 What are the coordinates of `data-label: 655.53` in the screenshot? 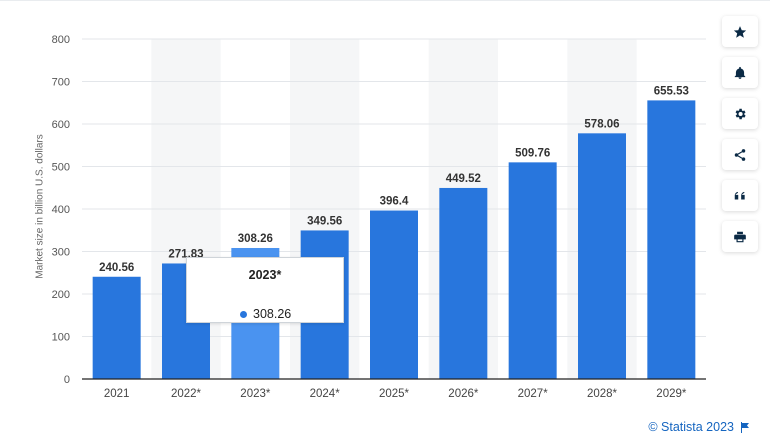 It's located at (671, 91).